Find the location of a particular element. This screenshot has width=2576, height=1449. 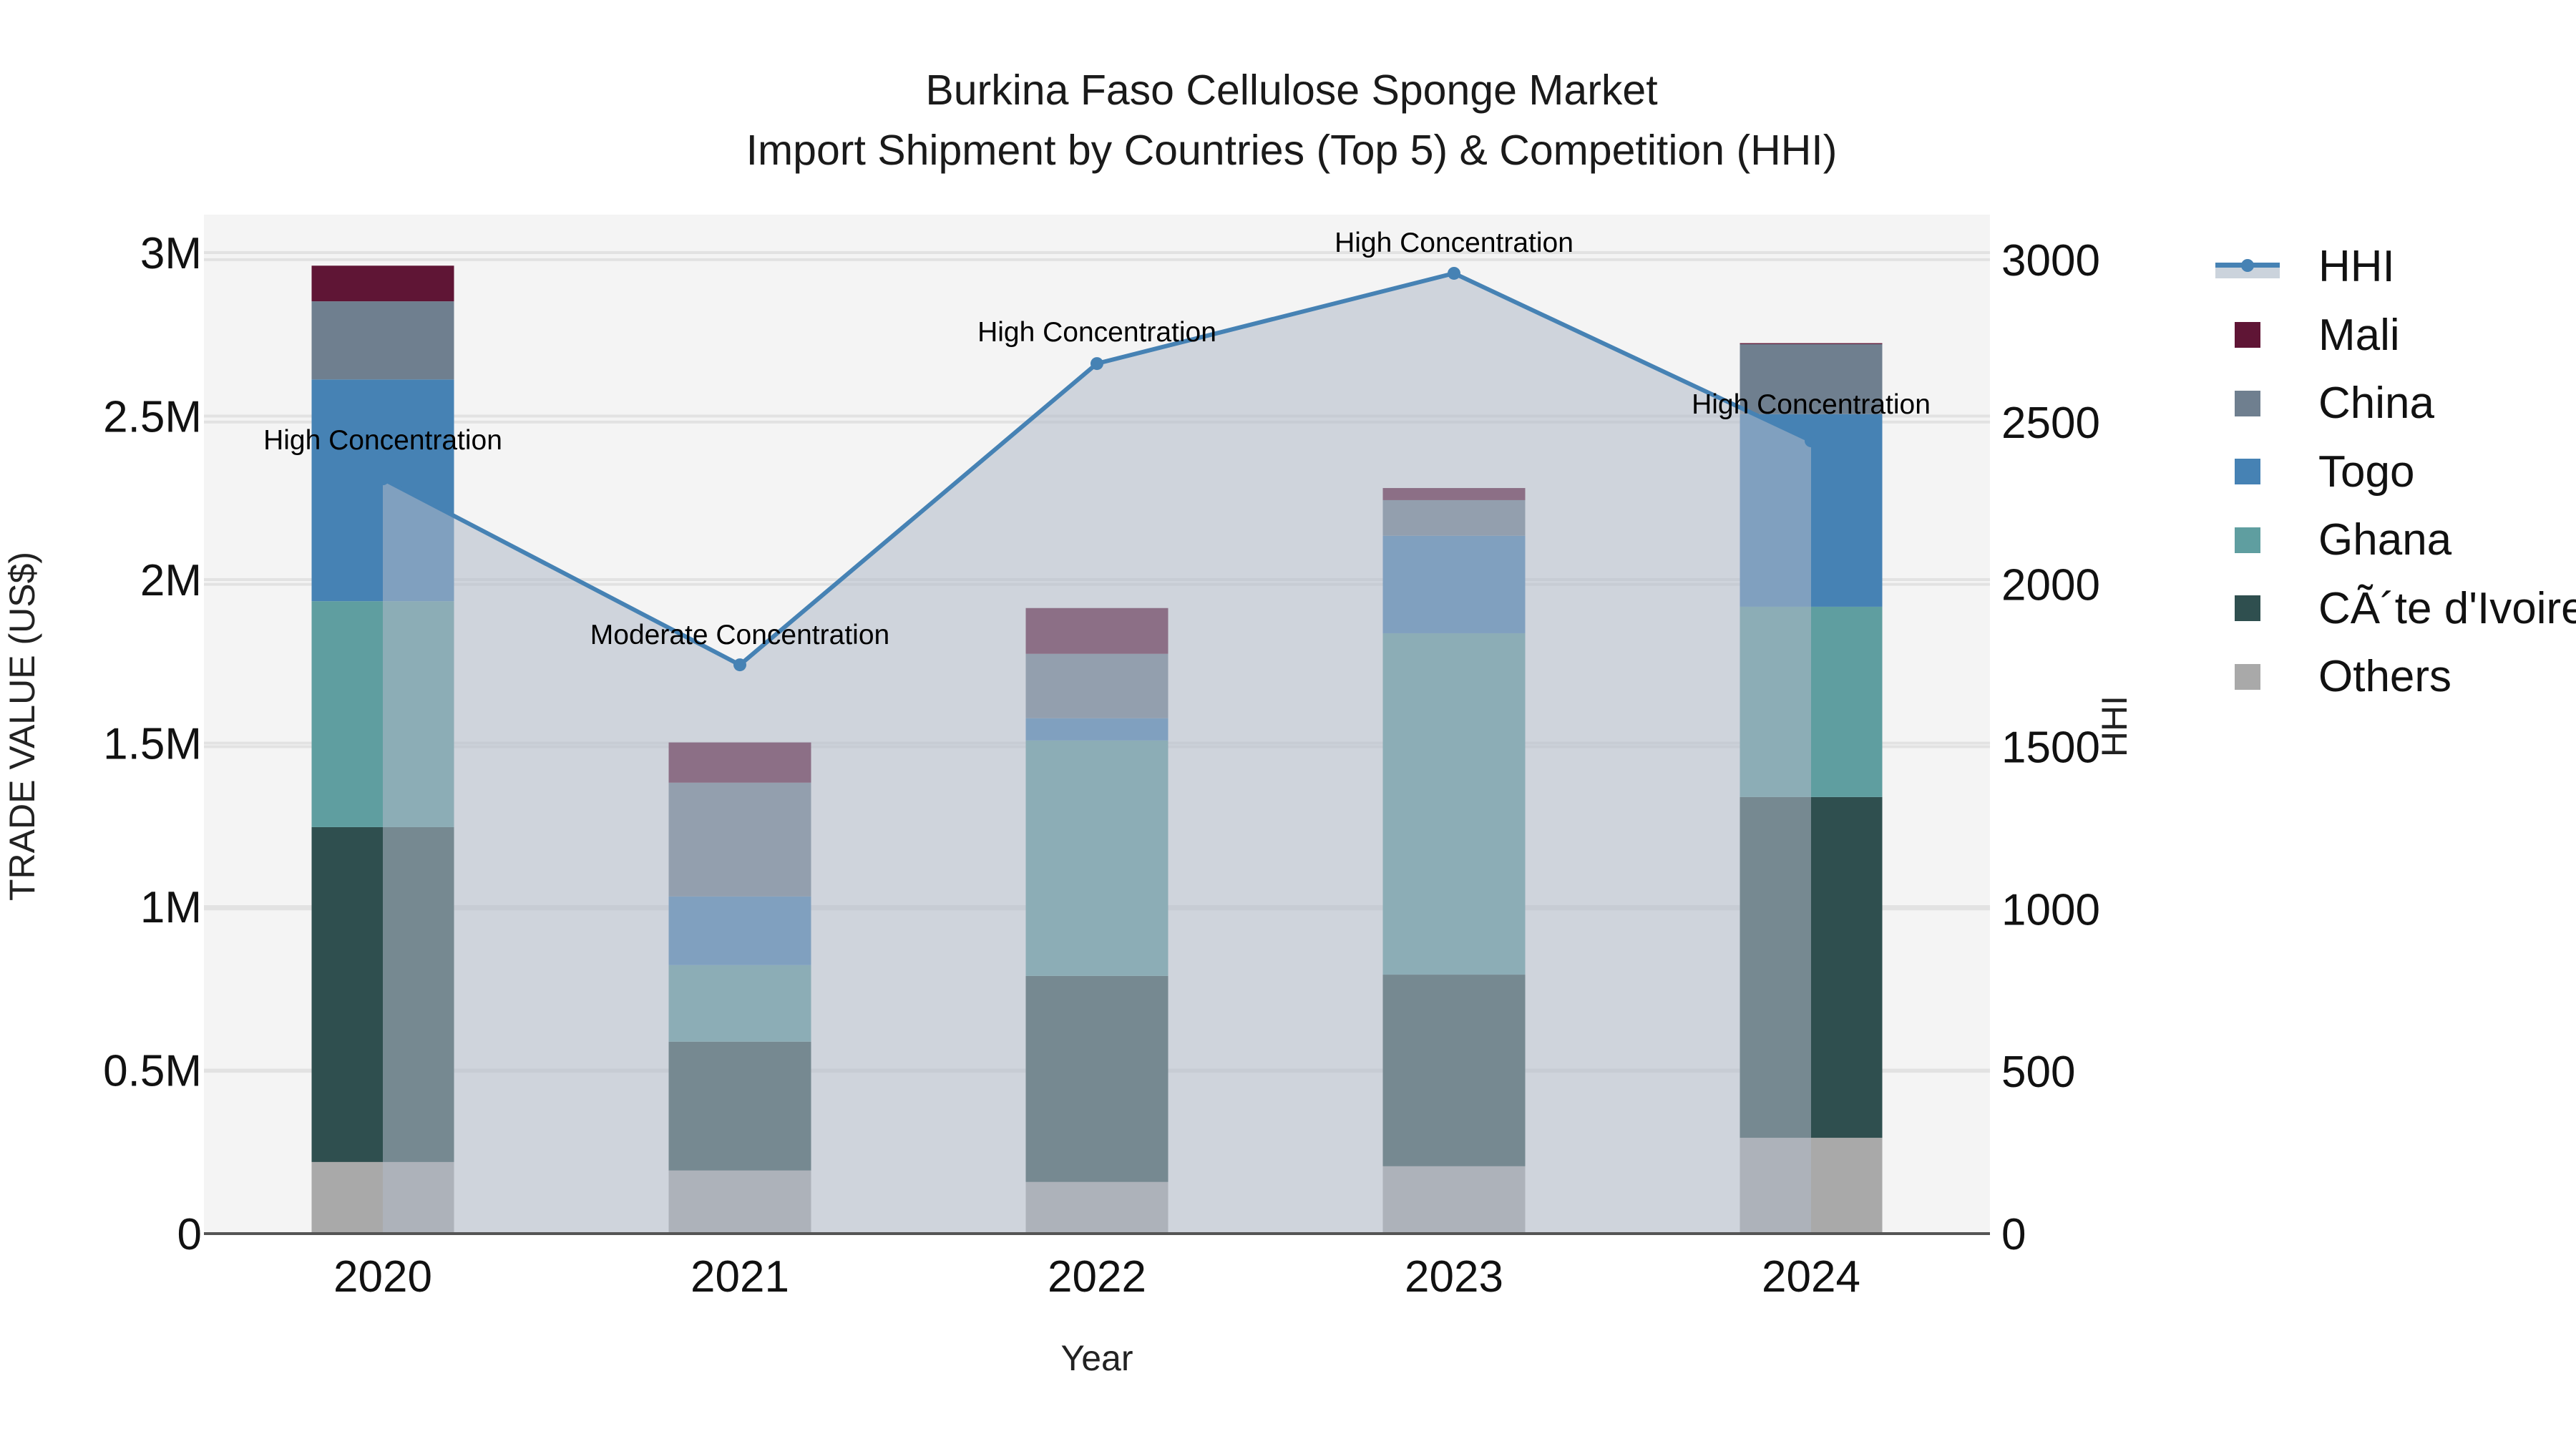

y-right-tick: 1500 is located at coordinates (2050, 747).